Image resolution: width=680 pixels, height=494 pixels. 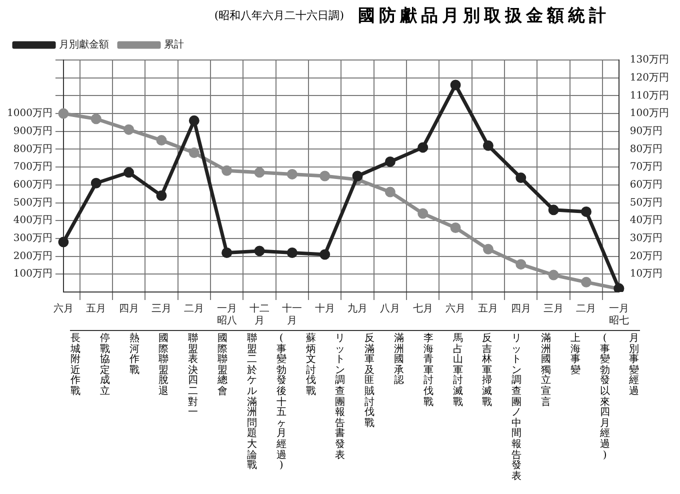 I want to click on y2-tick-label: 20万円, so click(x=646, y=256).